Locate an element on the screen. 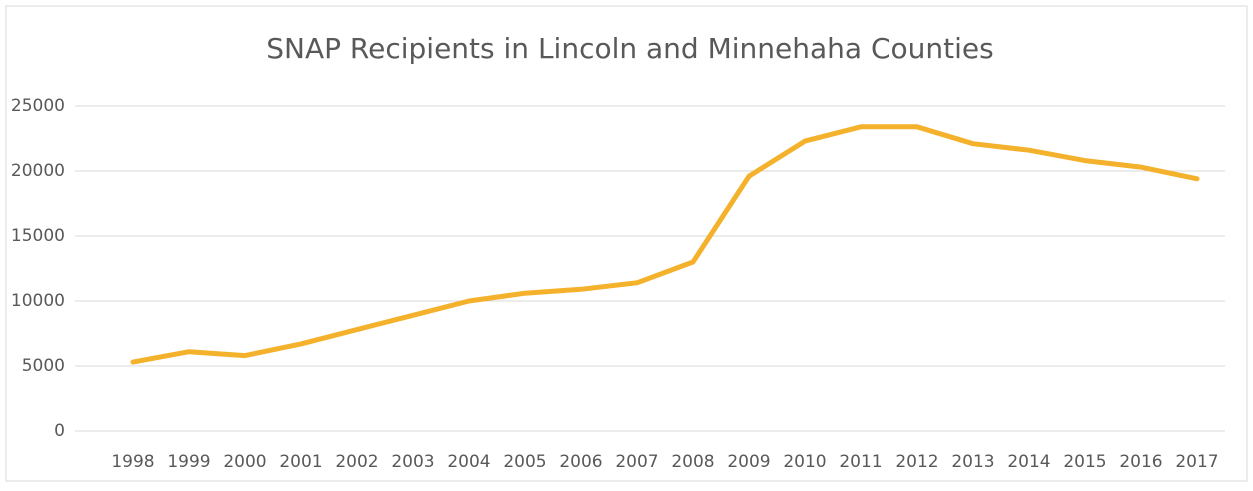 The height and width of the screenshot is (491, 1253). x-tick-label: 1999 is located at coordinates (188, 462).